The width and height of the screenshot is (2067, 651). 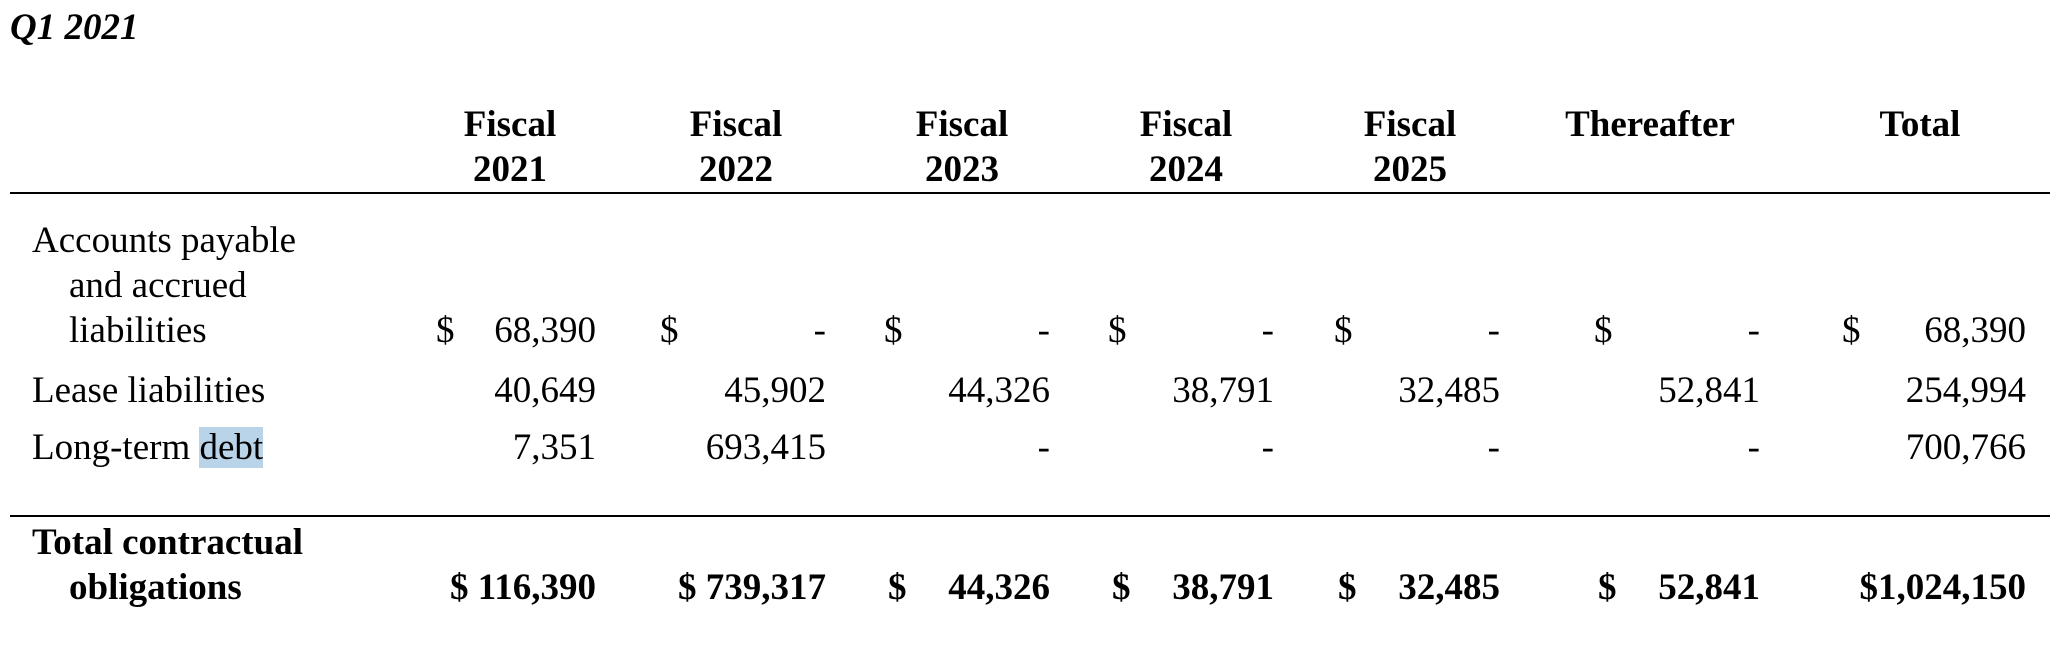 What do you see at coordinates (164, 240) in the screenshot?
I see `row-label-line: Accounts payable` at bounding box center [164, 240].